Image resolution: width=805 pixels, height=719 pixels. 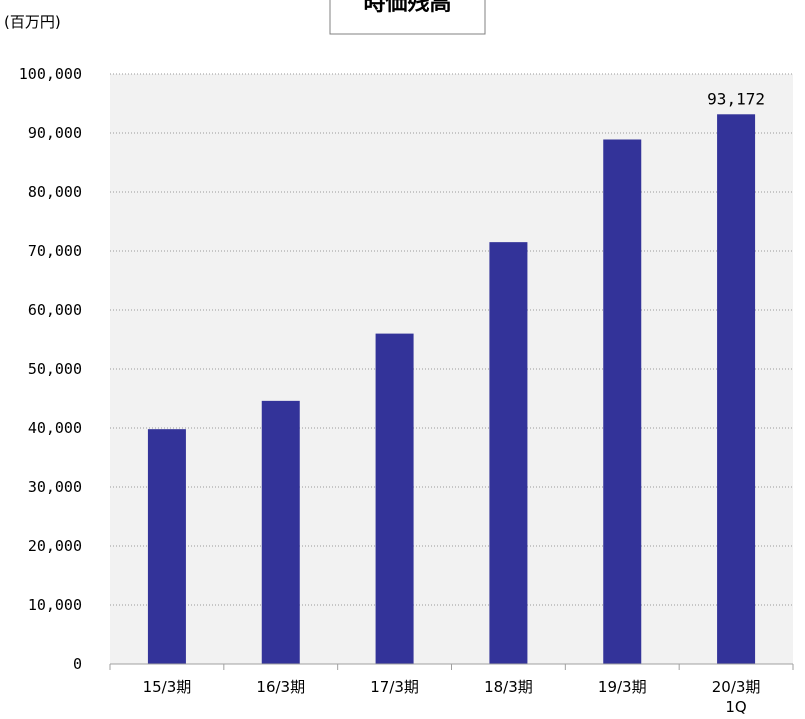 I want to click on x-tick-label: 15/3期, so click(x=167, y=687).